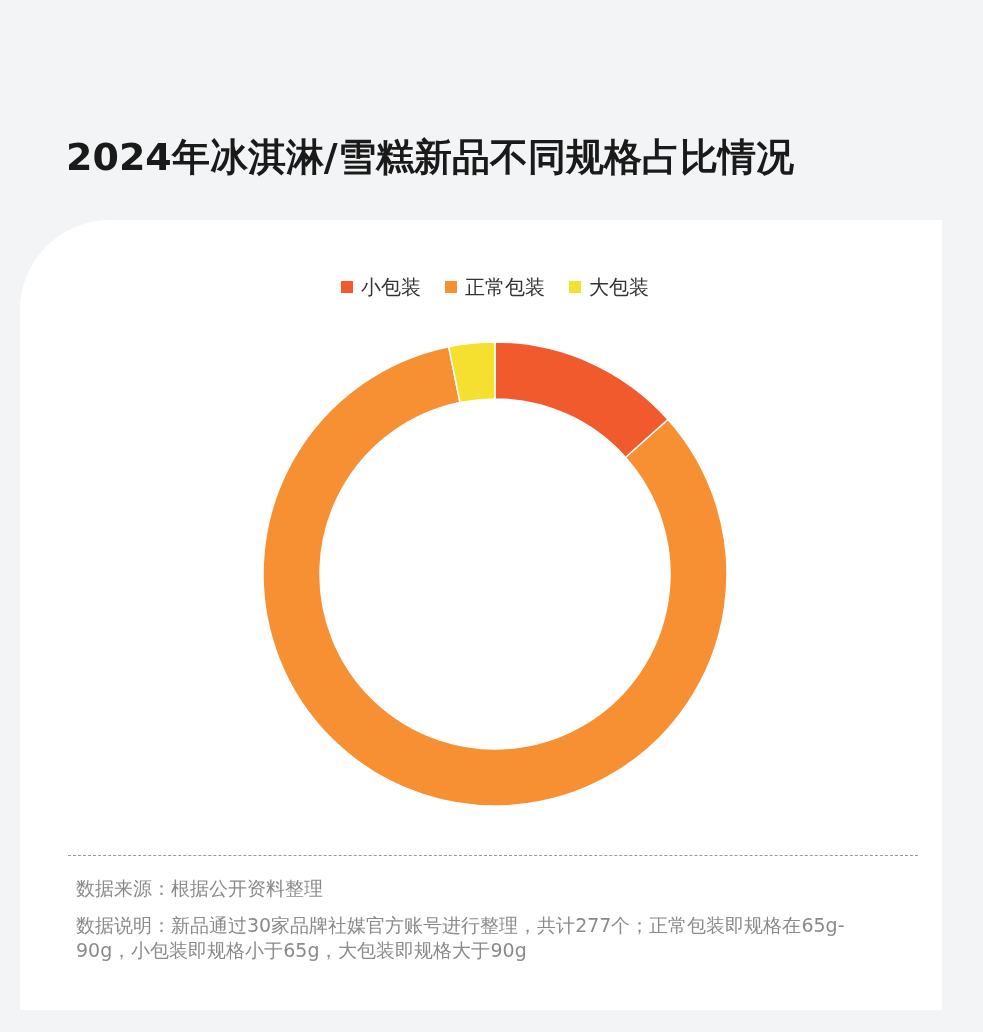 The image size is (983, 1032). I want to click on legend-label: 大包装, so click(619, 287).